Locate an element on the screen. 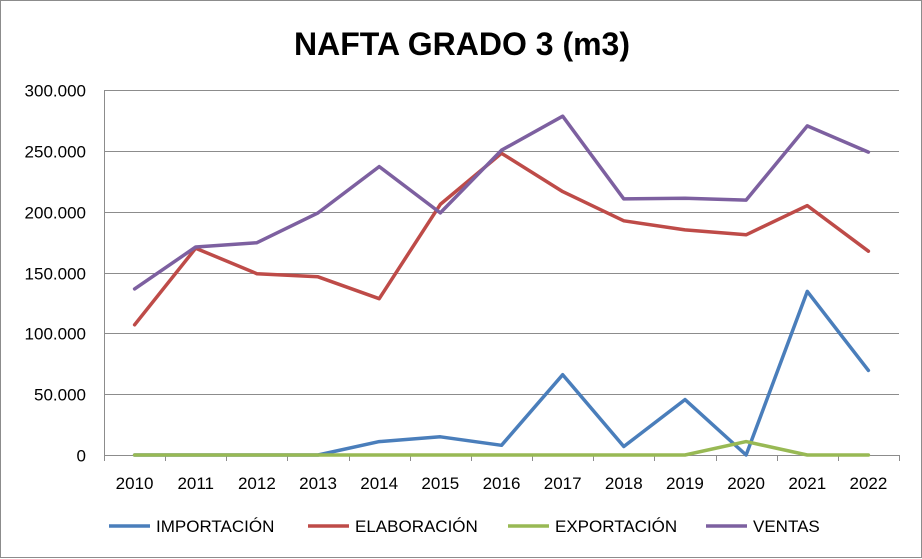 The width and height of the screenshot is (922, 559). legend-label-elaboracion: ELABORACIÓN is located at coordinates (416, 526).